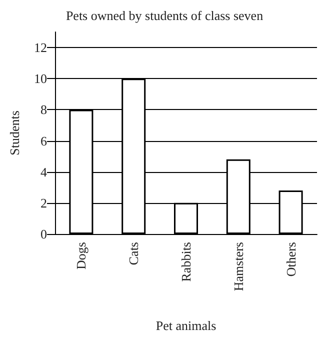  I want to click on x-axis-title: Pet animals, so click(186, 325).